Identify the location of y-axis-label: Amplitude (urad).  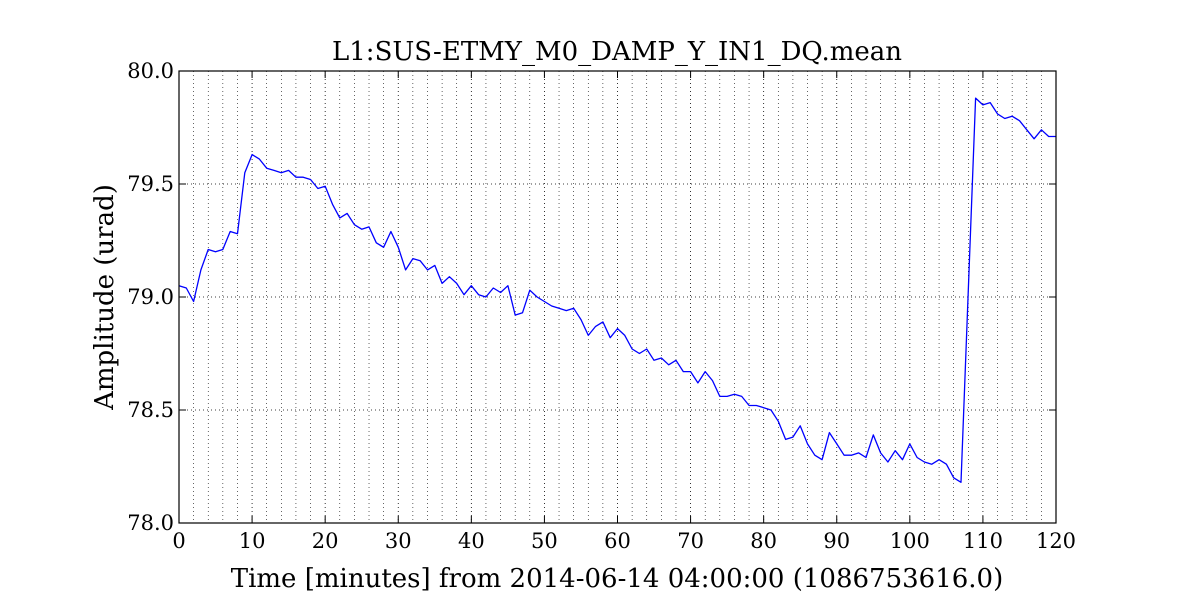
(105, 297).